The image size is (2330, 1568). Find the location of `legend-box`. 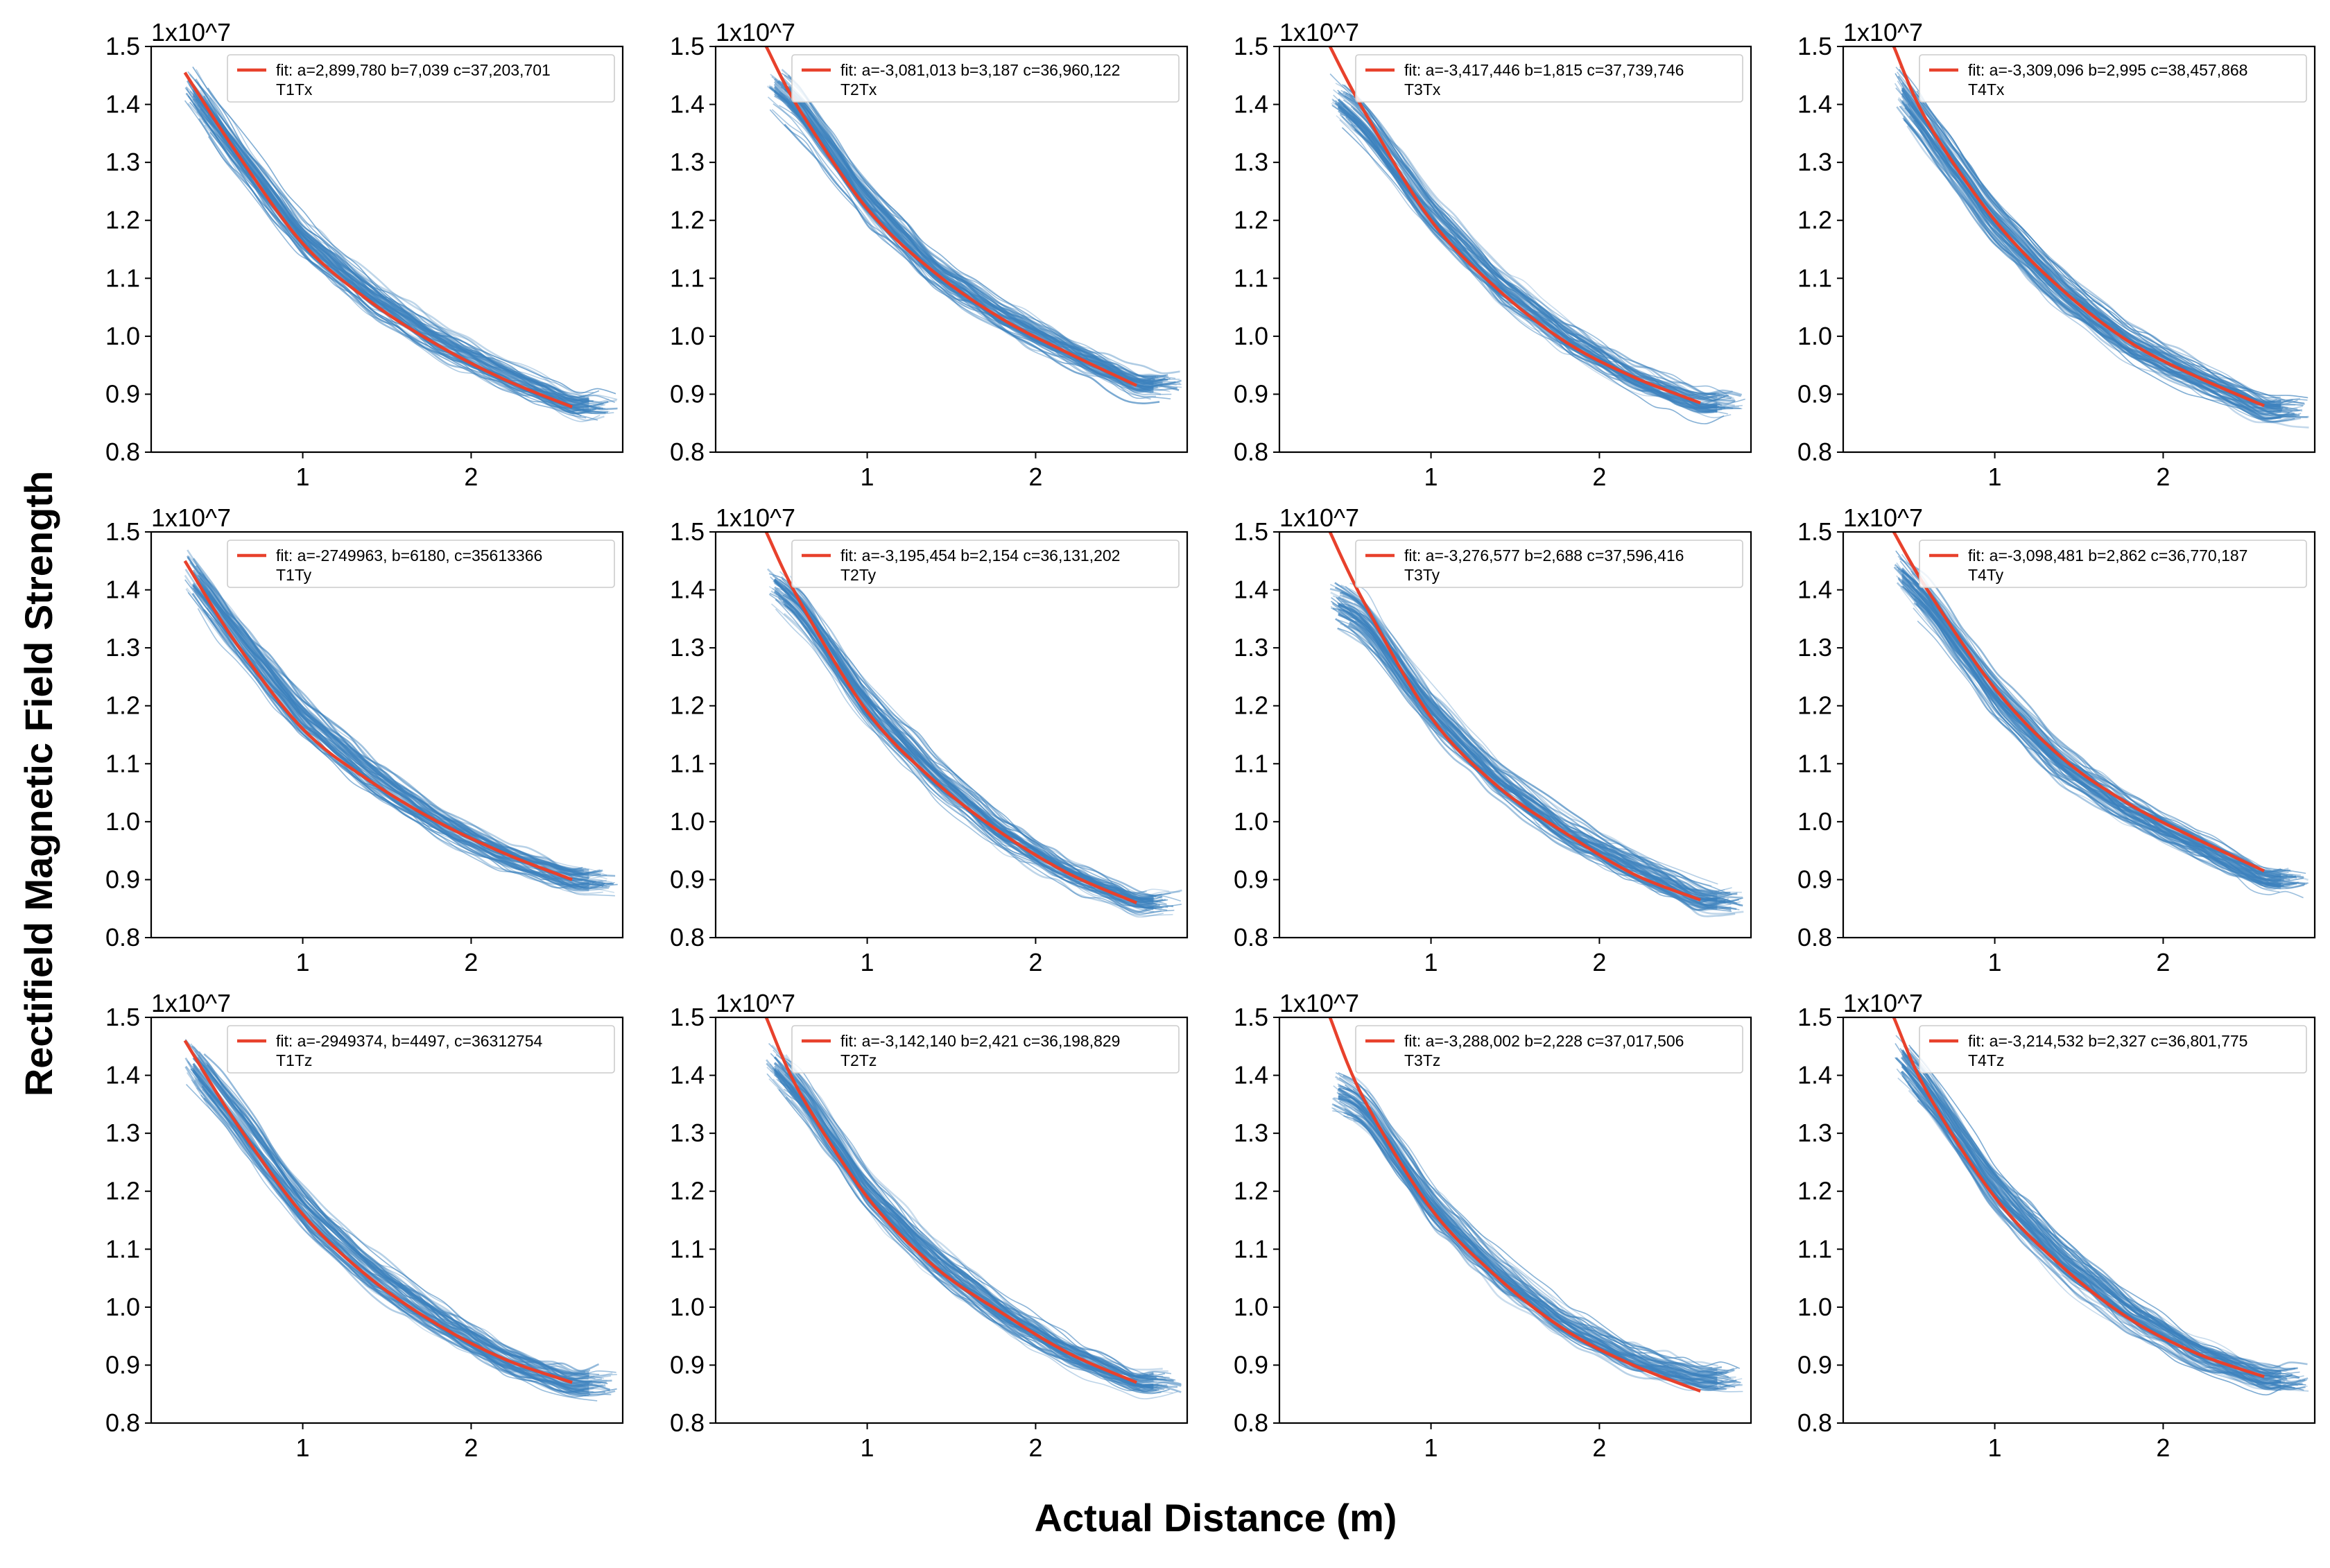

legend-box is located at coordinates (1549, 1049).